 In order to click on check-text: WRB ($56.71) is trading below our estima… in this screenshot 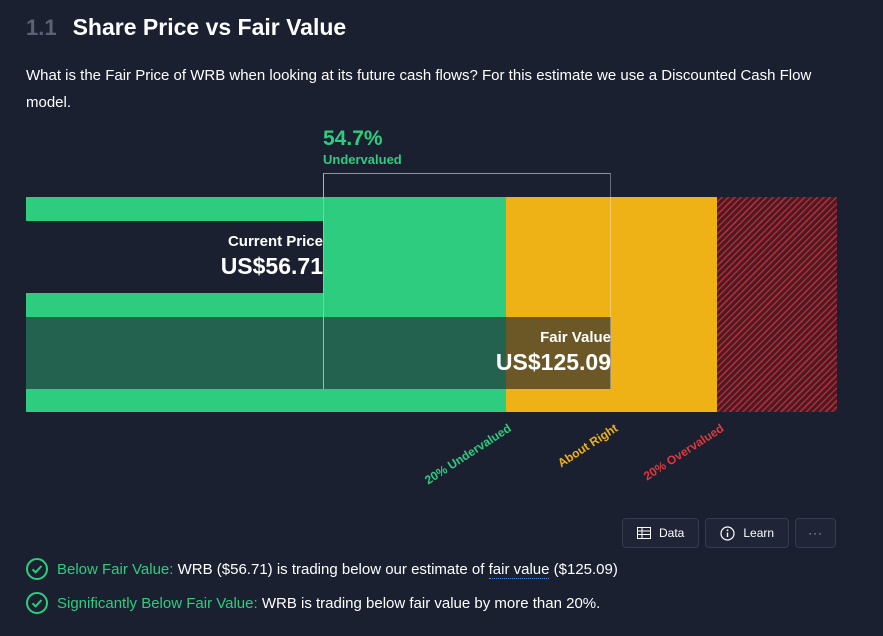, I will do `click(333, 569)`.